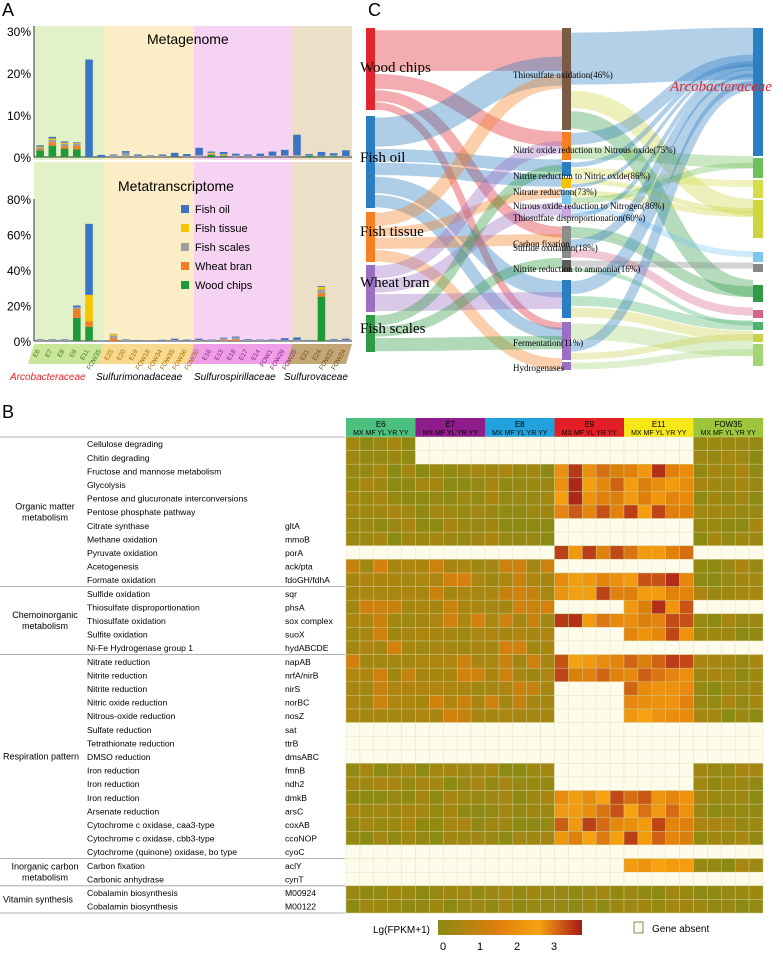 Image resolution: width=783 pixels, height=953 pixels. Describe the element at coordinates (728, 593) in the screenshot. I see `heatmap-cell-r11-fow35-yl` at that location.